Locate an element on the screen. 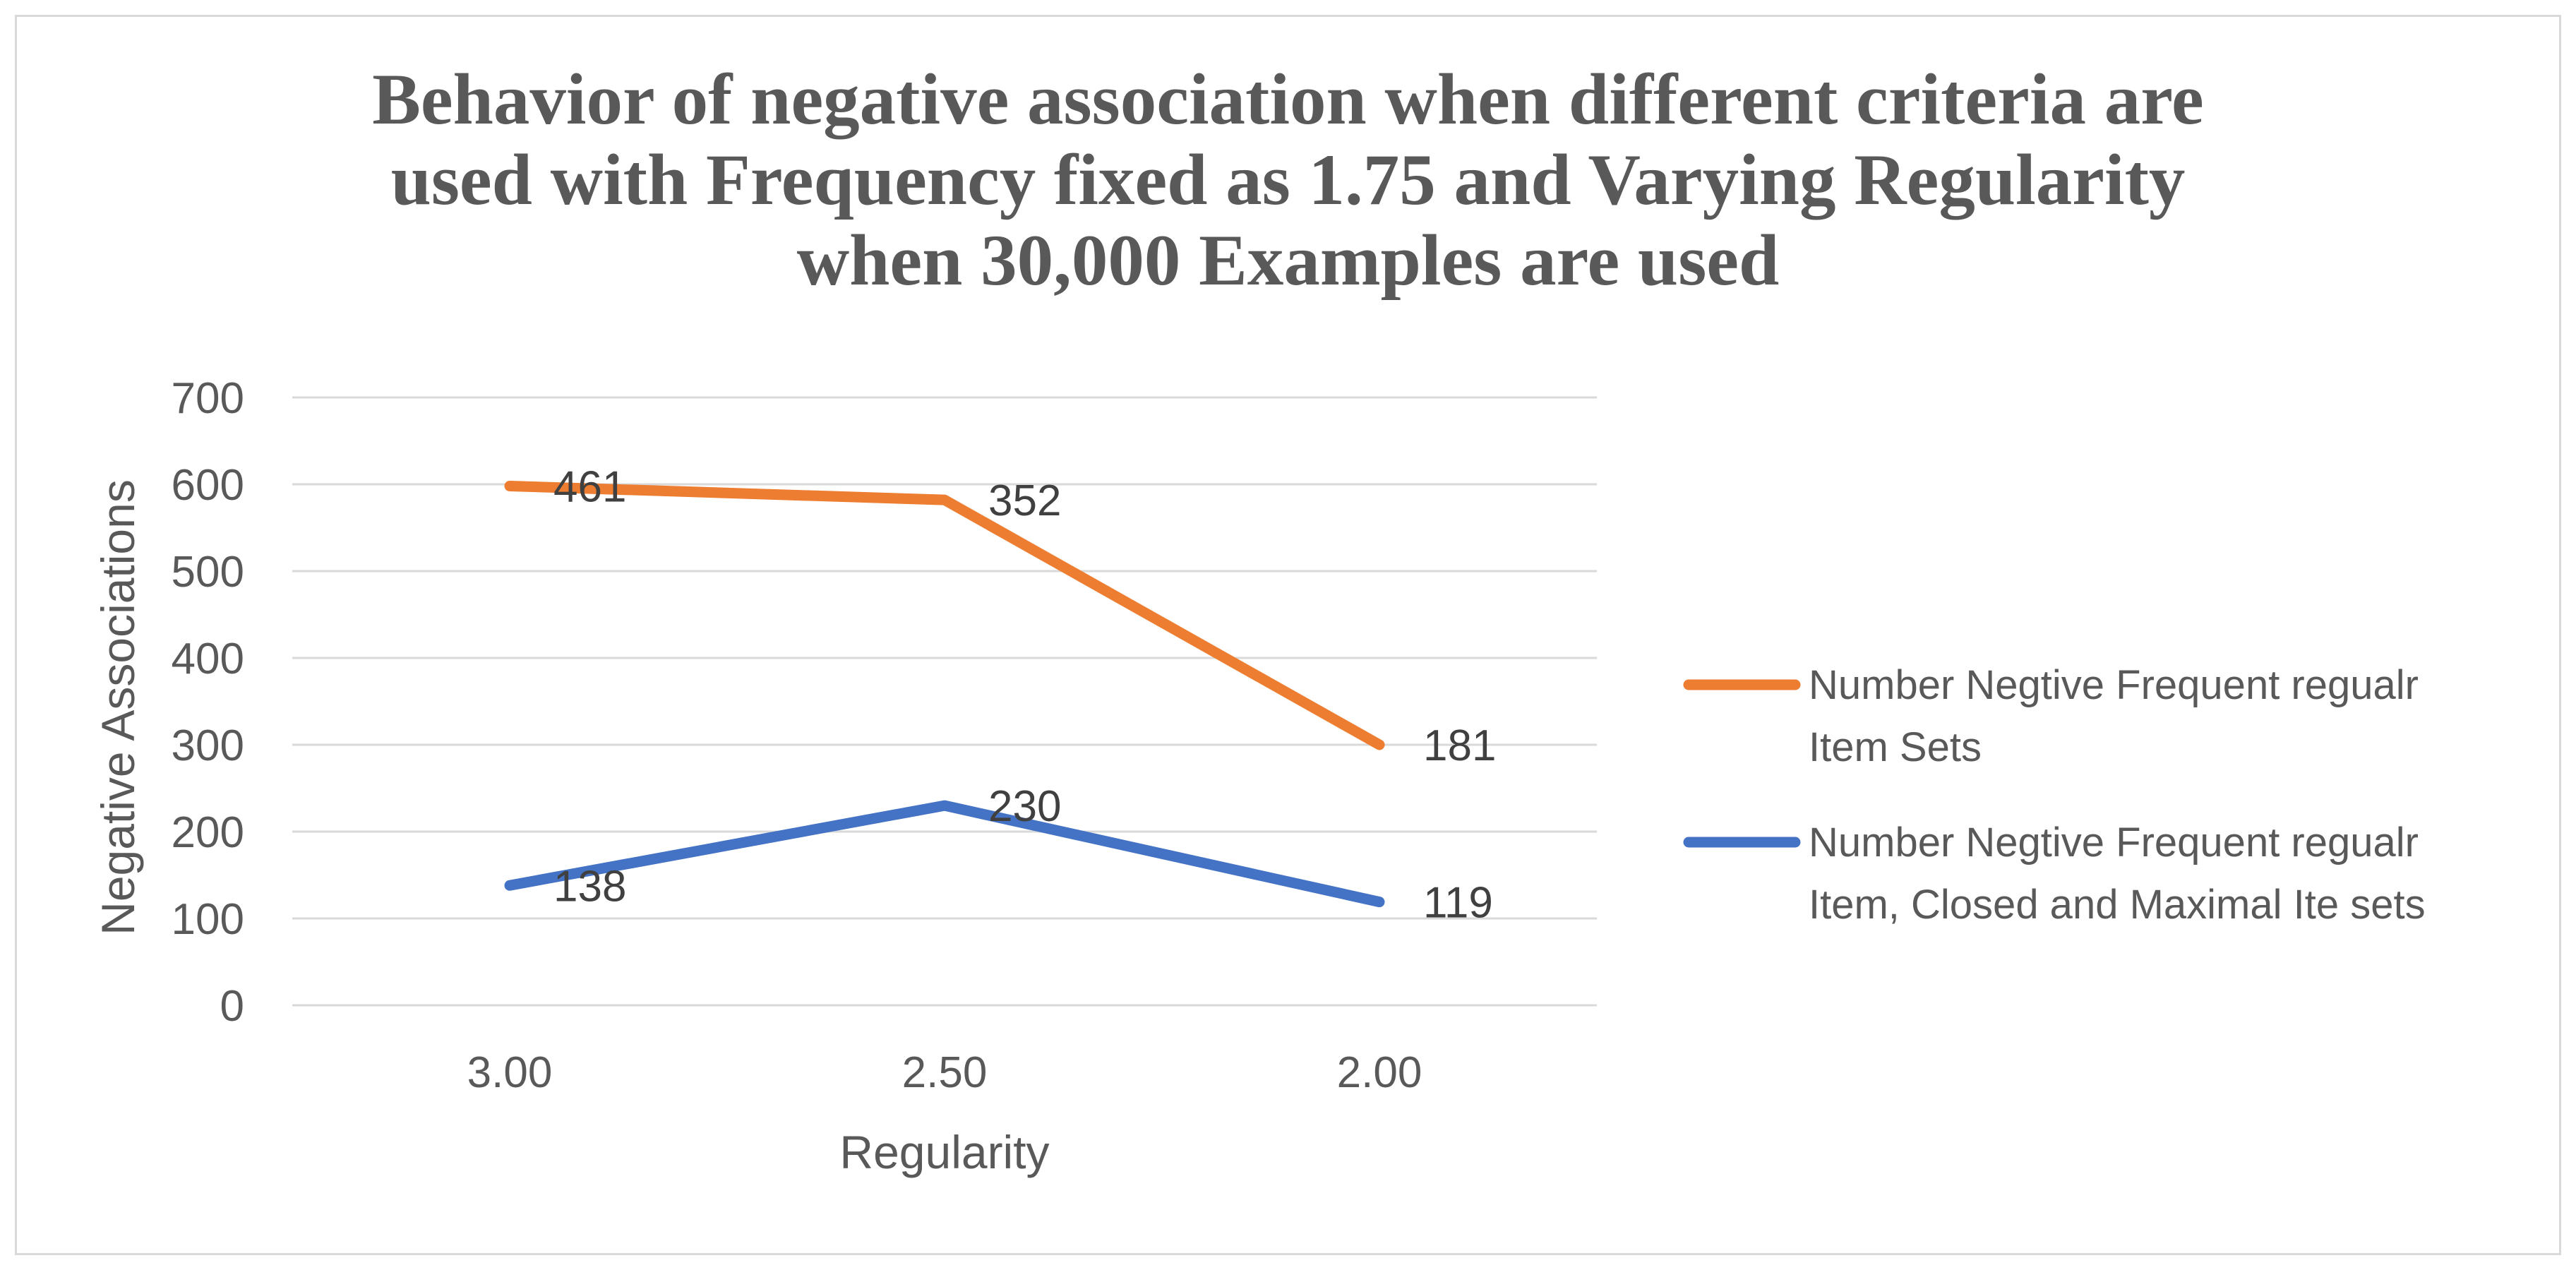 This screenshot has height=1270, width=2576. data-label: 461 is located at coordinates (589, 487).